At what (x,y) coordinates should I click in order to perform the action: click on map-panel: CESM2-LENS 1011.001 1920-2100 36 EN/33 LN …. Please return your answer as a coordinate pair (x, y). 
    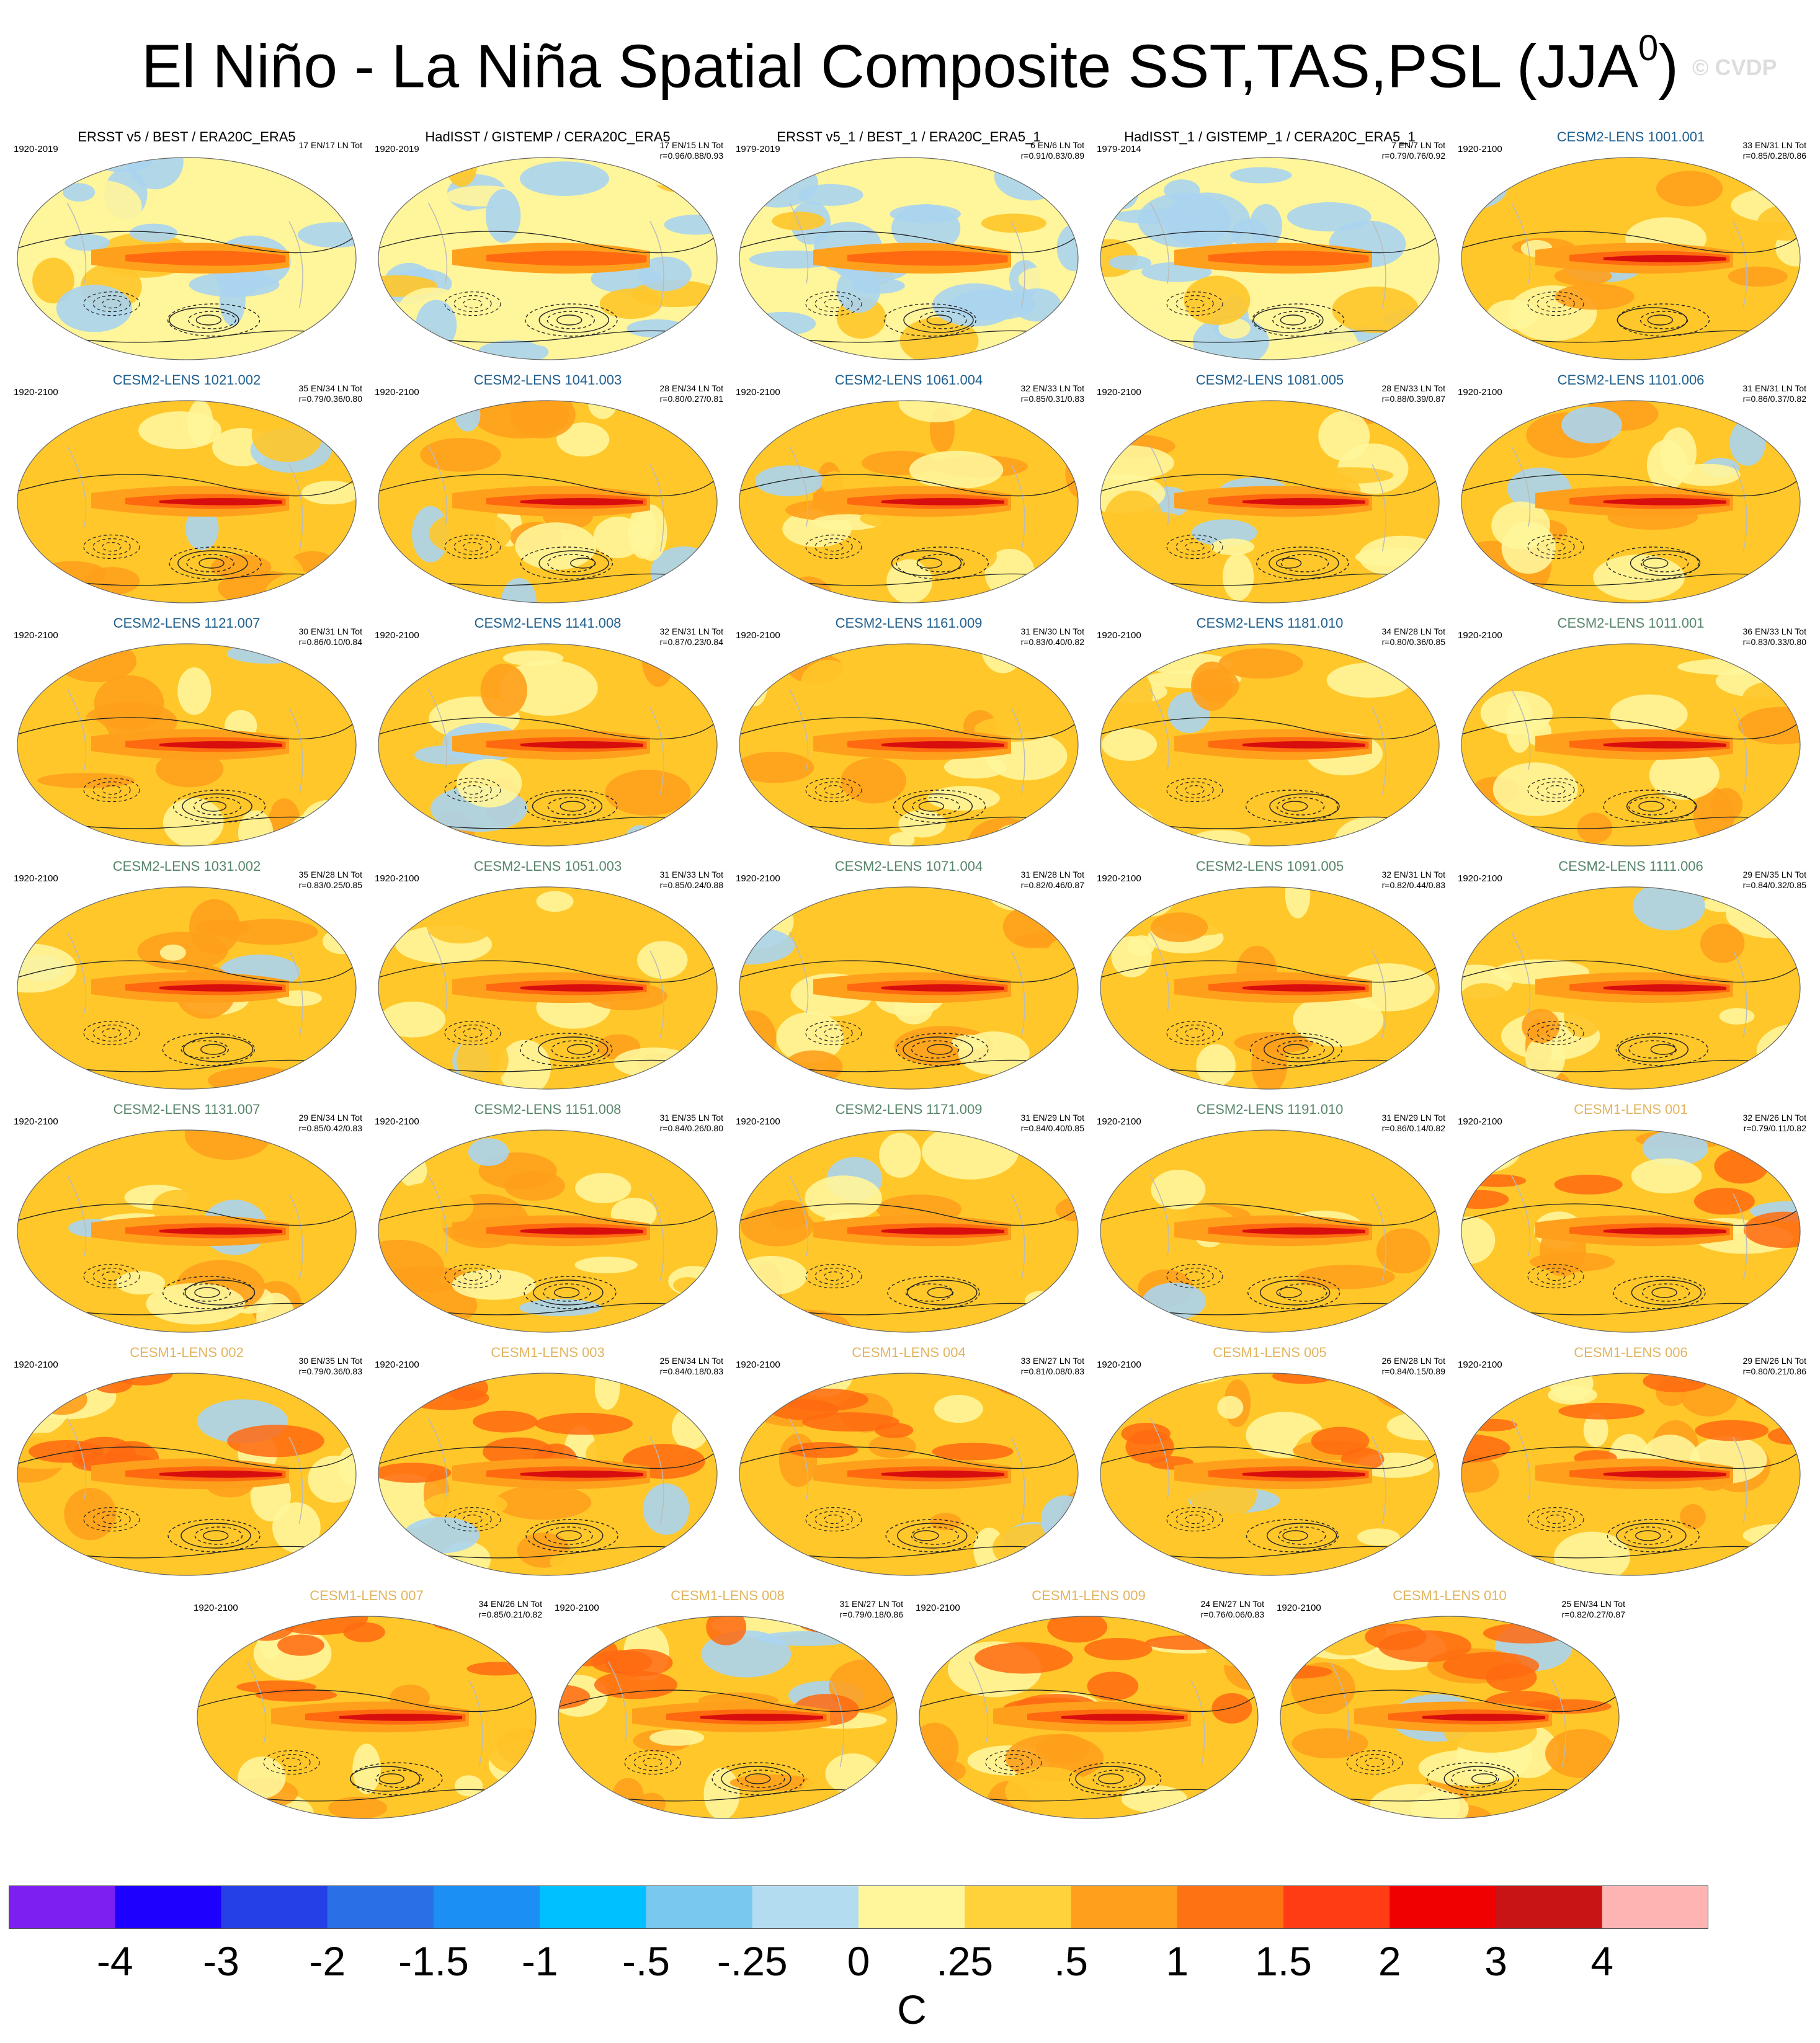
    Looking at the image, I should click on (1631, 731).